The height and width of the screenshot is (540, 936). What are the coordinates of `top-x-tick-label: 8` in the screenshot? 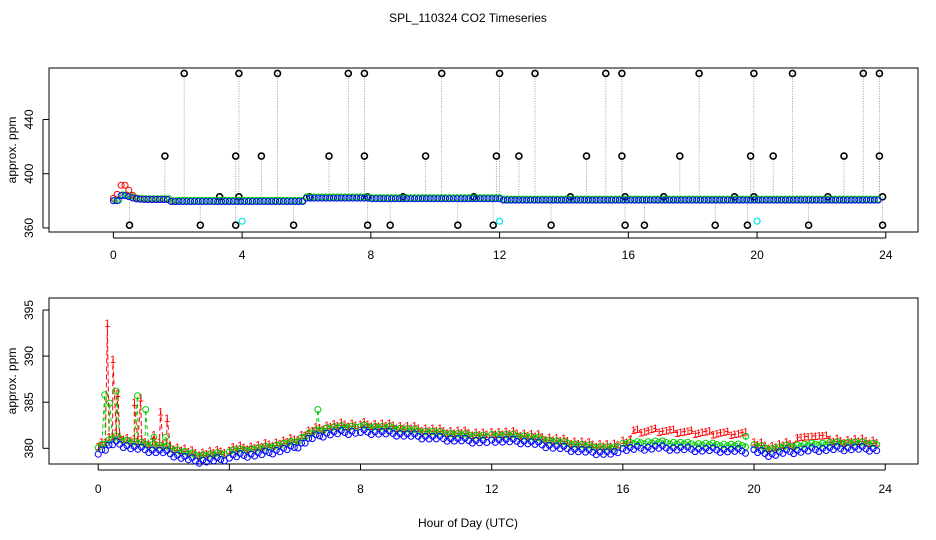 It's located at (371, 255).